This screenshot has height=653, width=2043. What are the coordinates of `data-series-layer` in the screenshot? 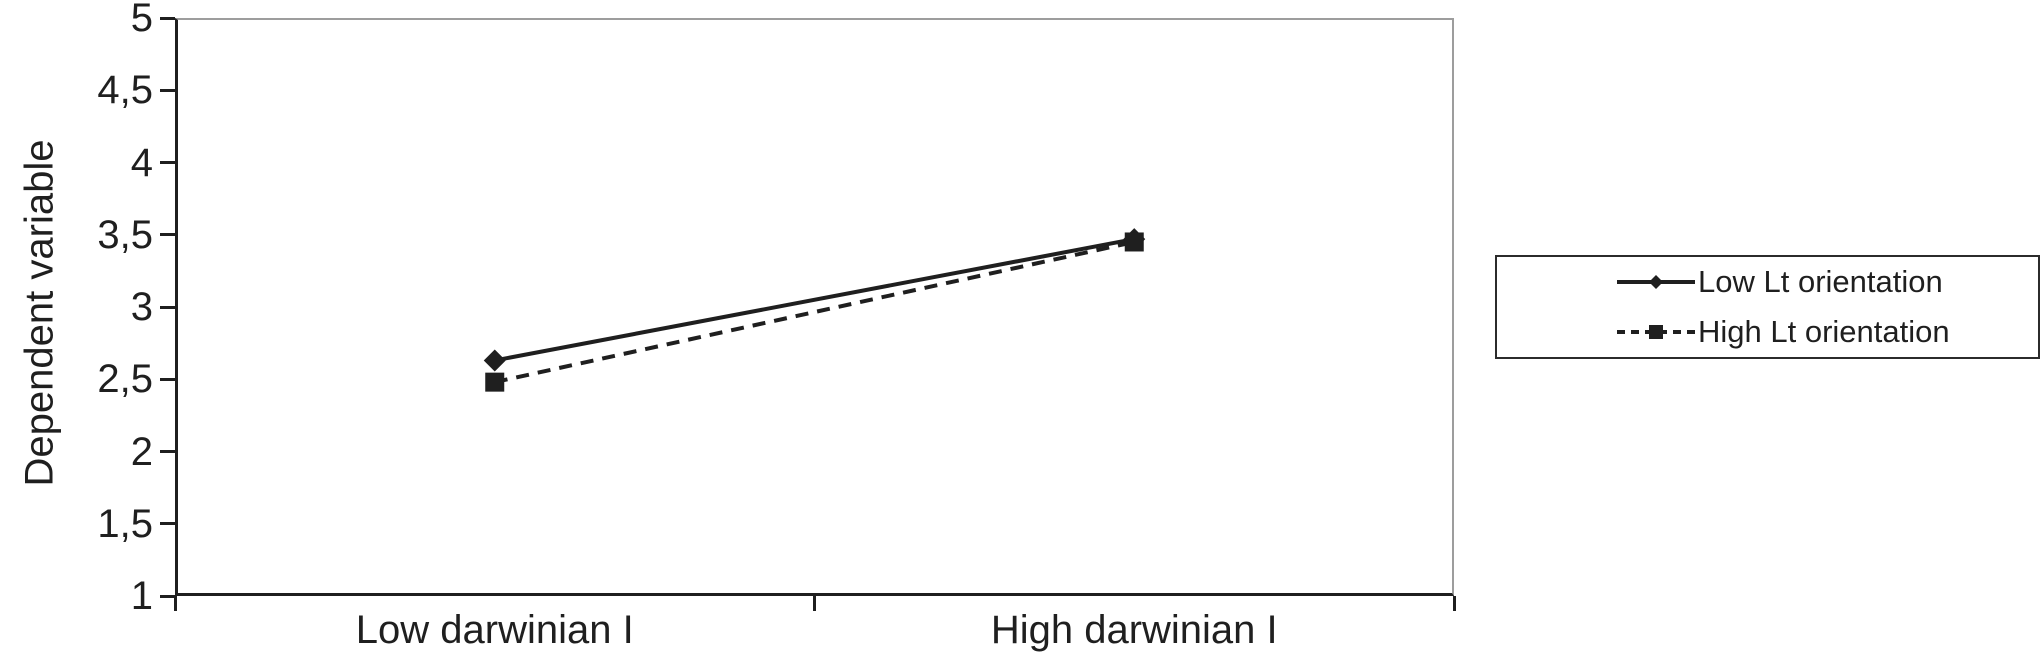 It's located at (814, 310).